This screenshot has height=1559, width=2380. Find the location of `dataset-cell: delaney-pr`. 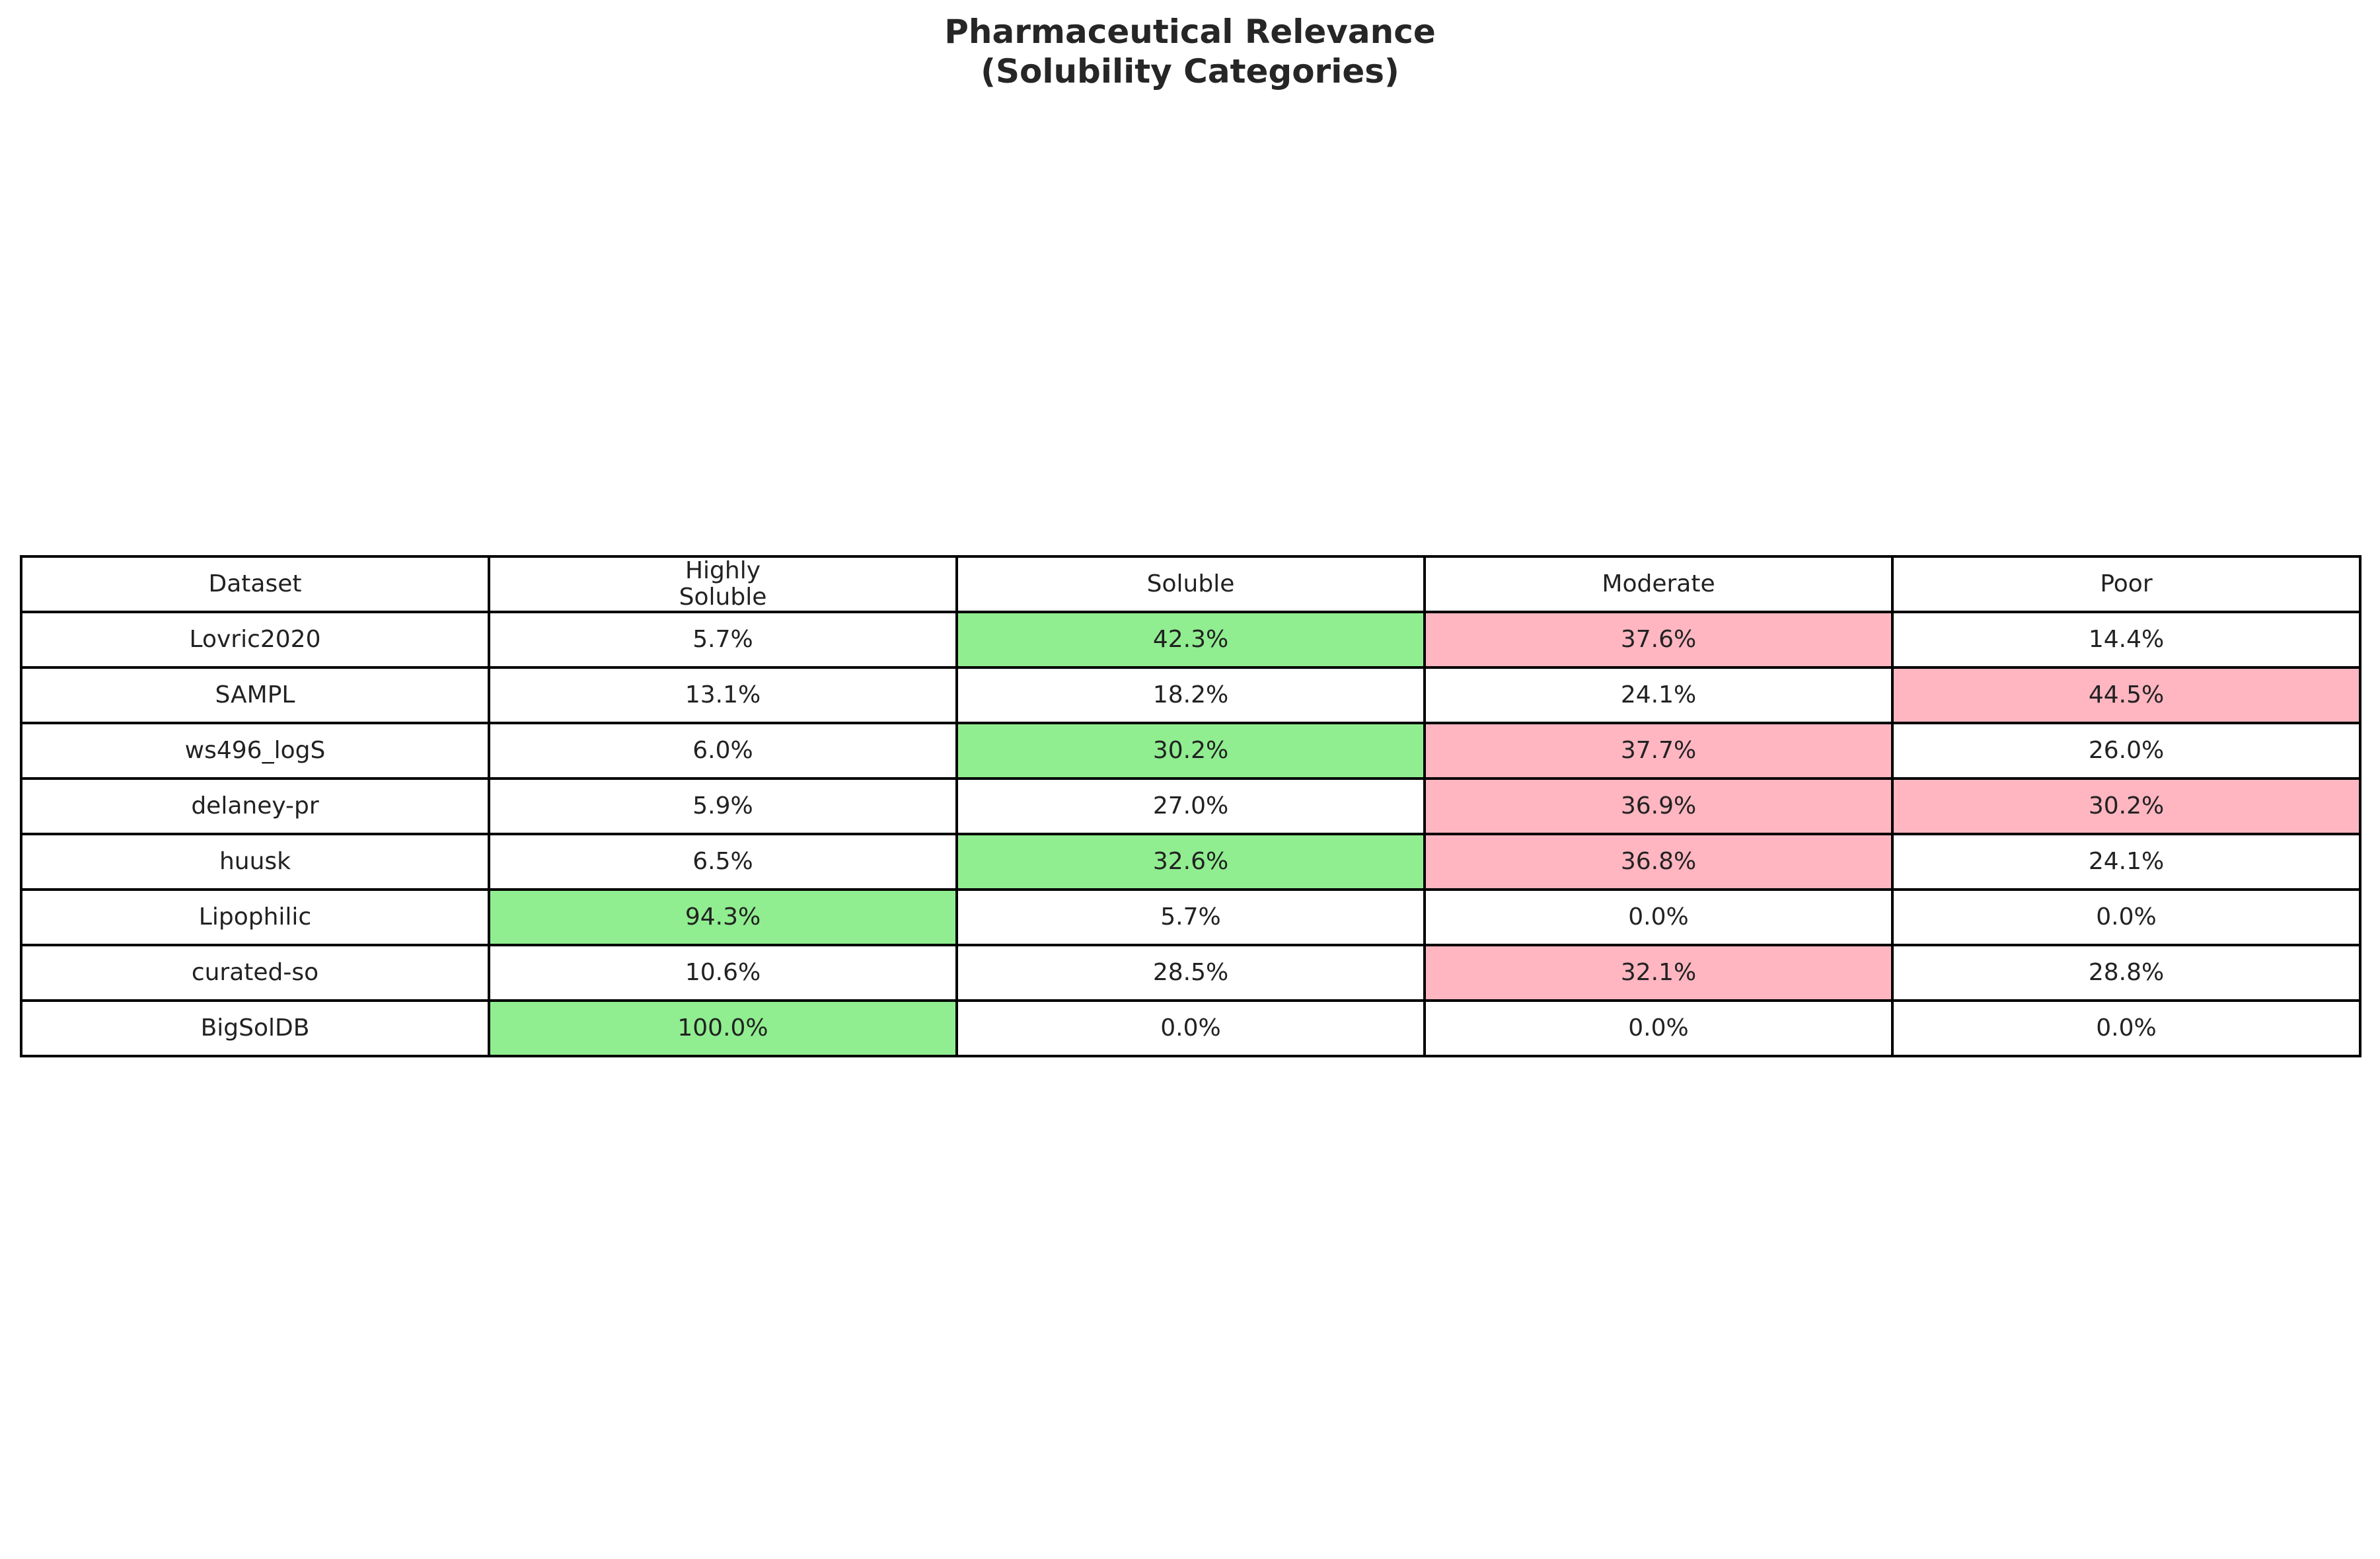

dataset-cell: delaney-pr is located at coordinates (255, 806).